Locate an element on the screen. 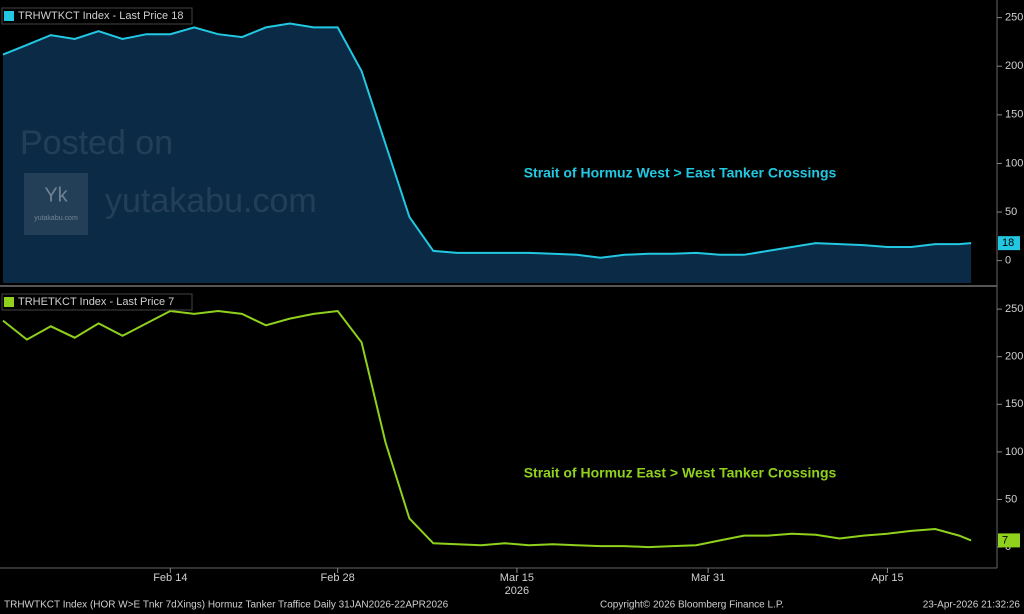  footer-right: 23-Apr-2026 21:32:26 is located at coordinates (972, 605).